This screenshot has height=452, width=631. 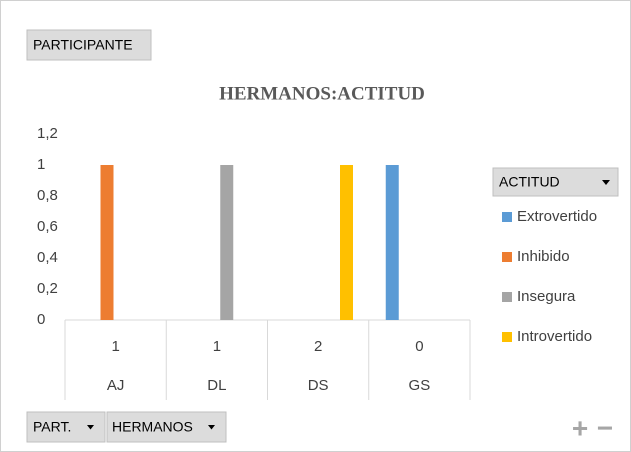 What do you see at coordinates (41, 164) in the screenshot?
I see `y-tick-label: 1` at bounding box center [41, 164].